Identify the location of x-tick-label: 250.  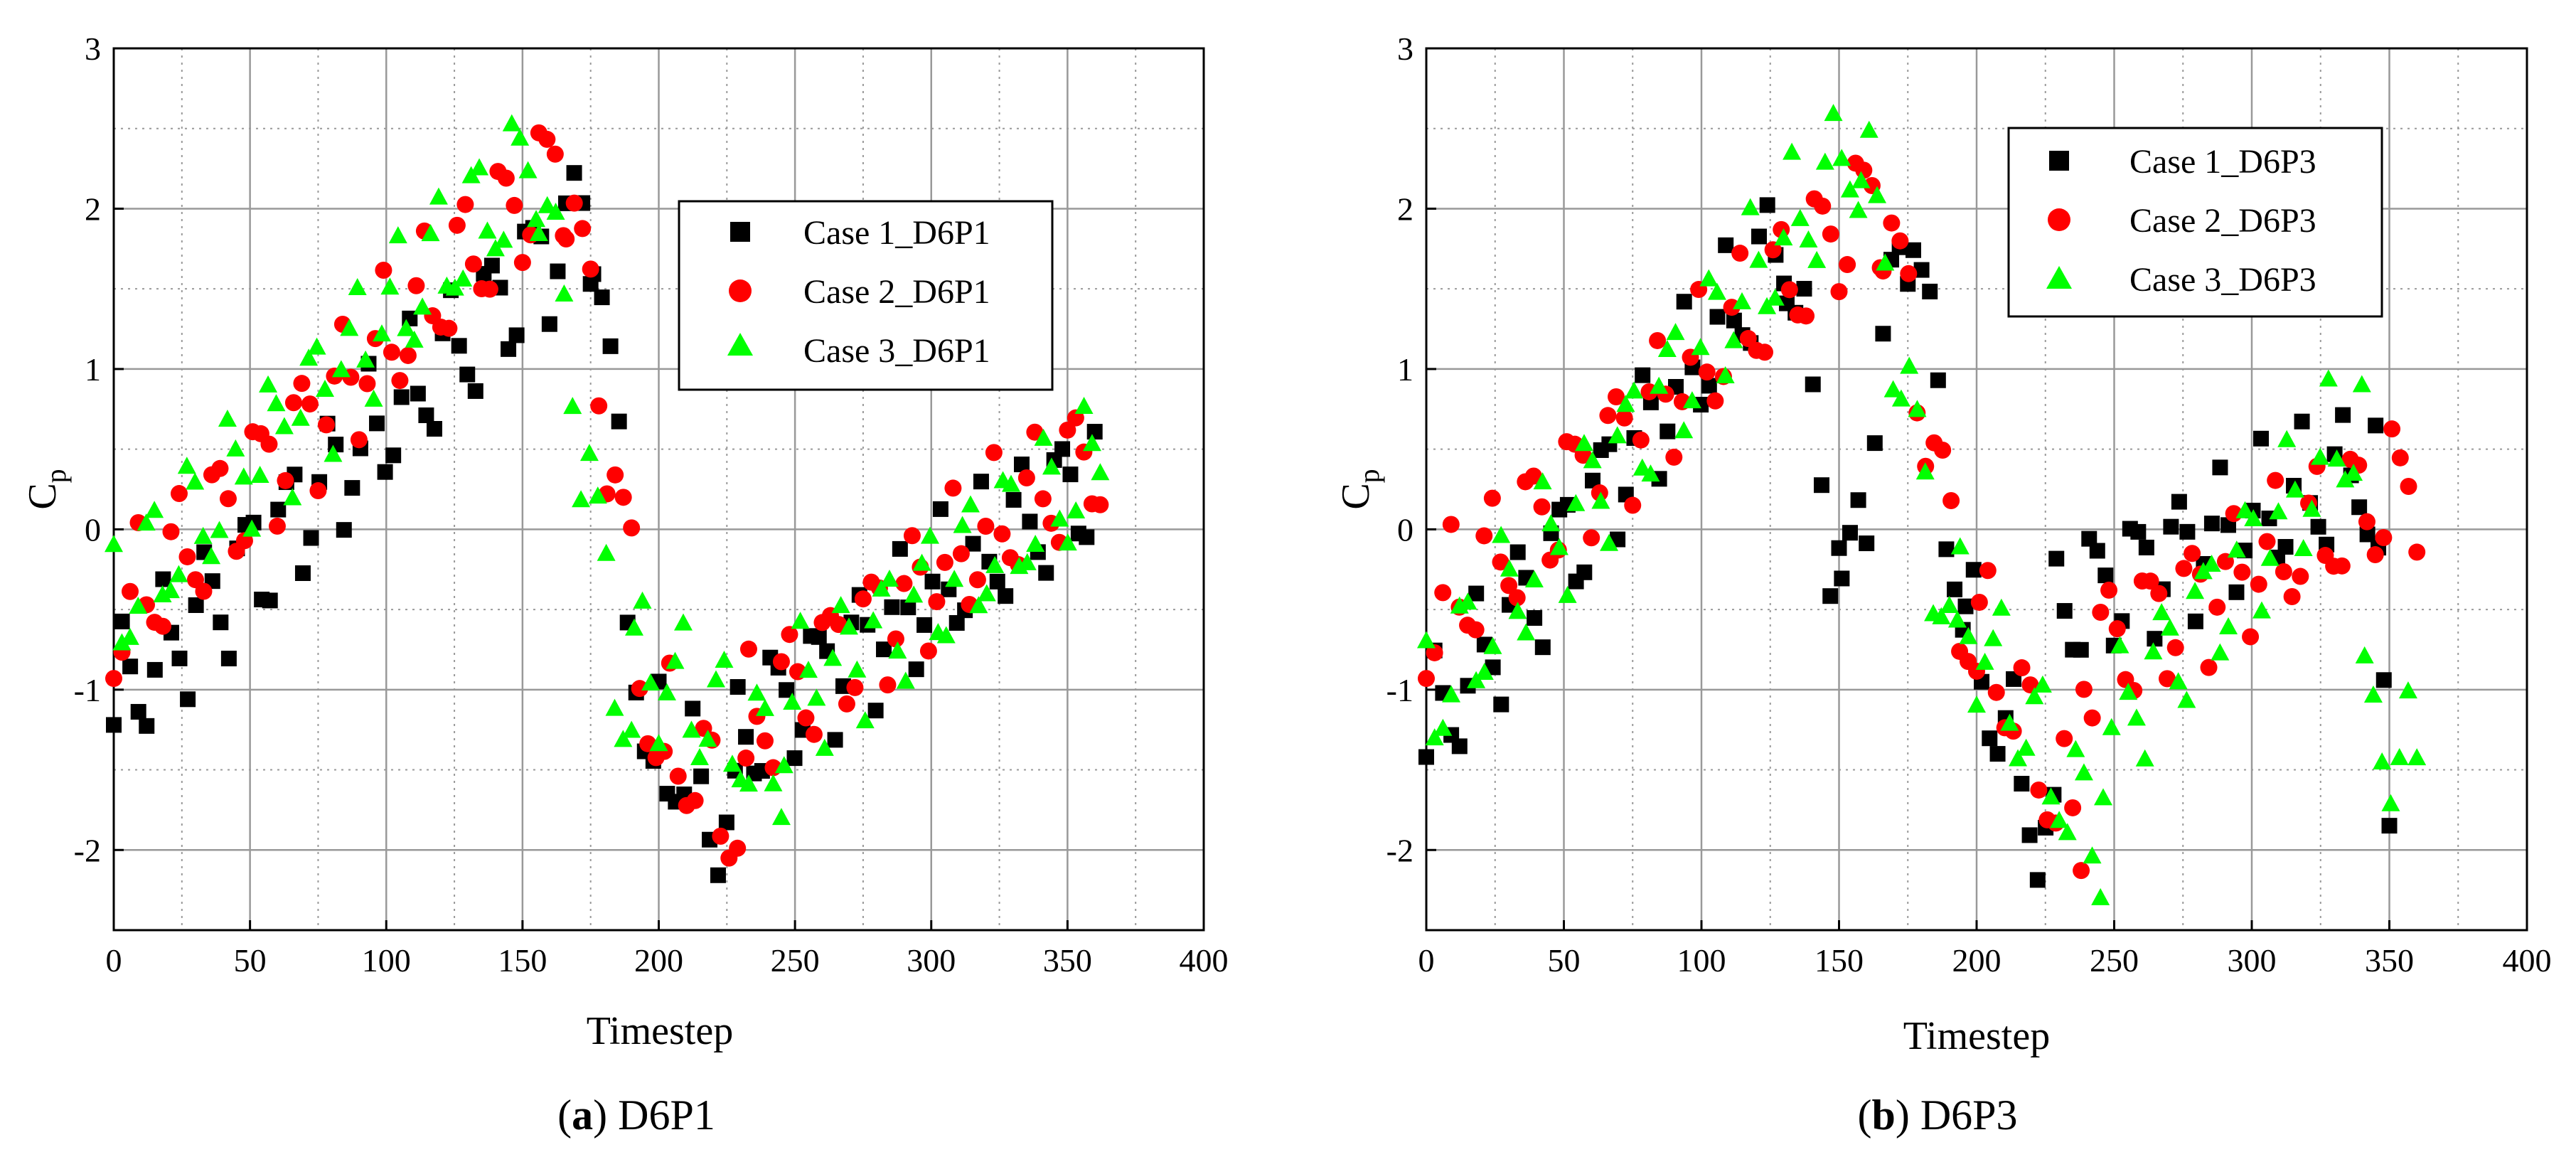
(795, 961).